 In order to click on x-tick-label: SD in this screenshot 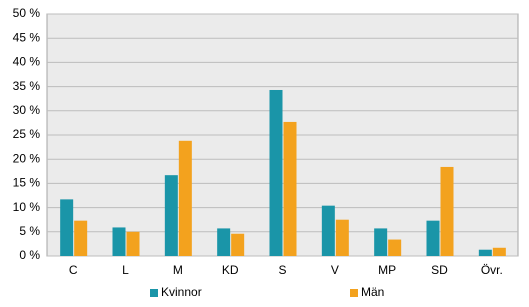, I will do `click(439, 270)`.